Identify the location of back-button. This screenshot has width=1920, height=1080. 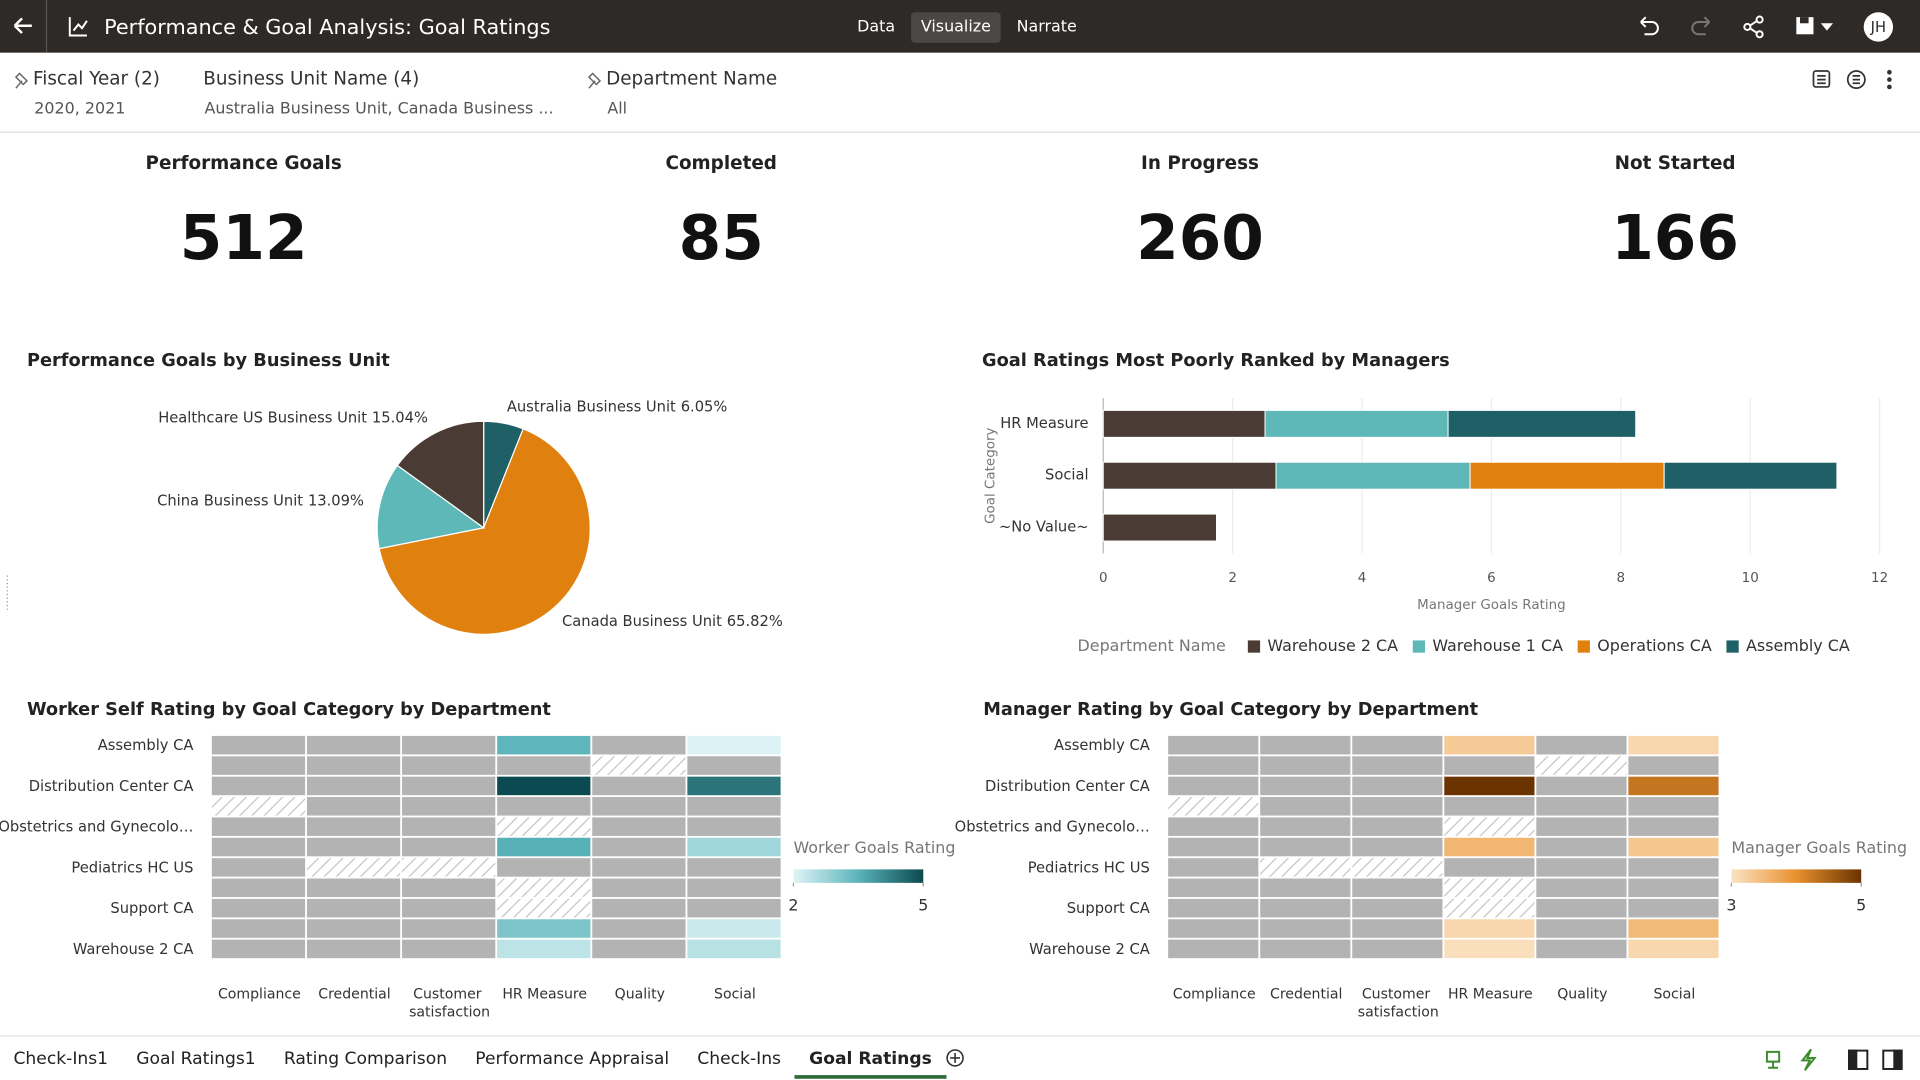
(22, 25).